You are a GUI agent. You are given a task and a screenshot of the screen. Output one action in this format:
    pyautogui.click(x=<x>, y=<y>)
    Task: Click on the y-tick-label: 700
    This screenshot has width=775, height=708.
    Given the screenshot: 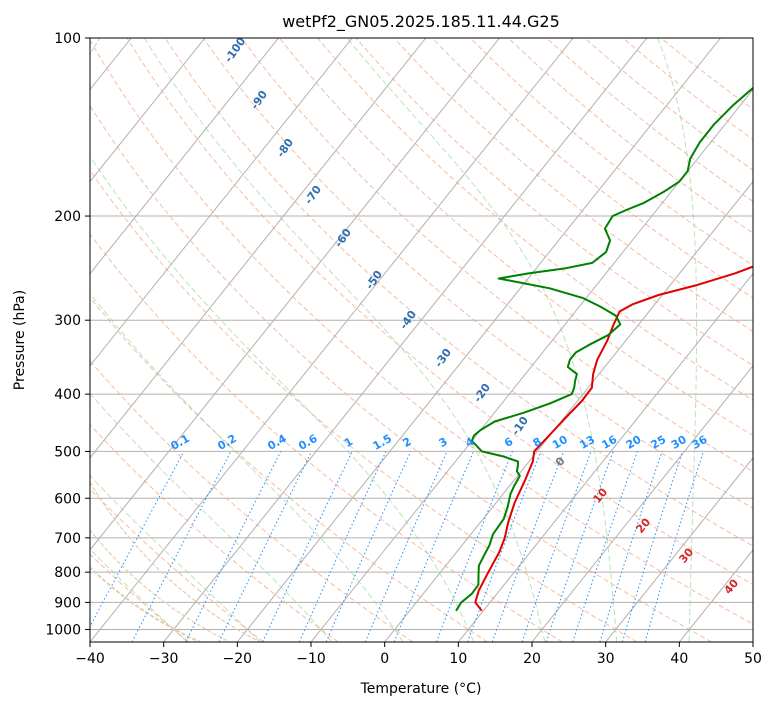 What is the action you would take?
    pyautogui.click(x=67, y=539)
    